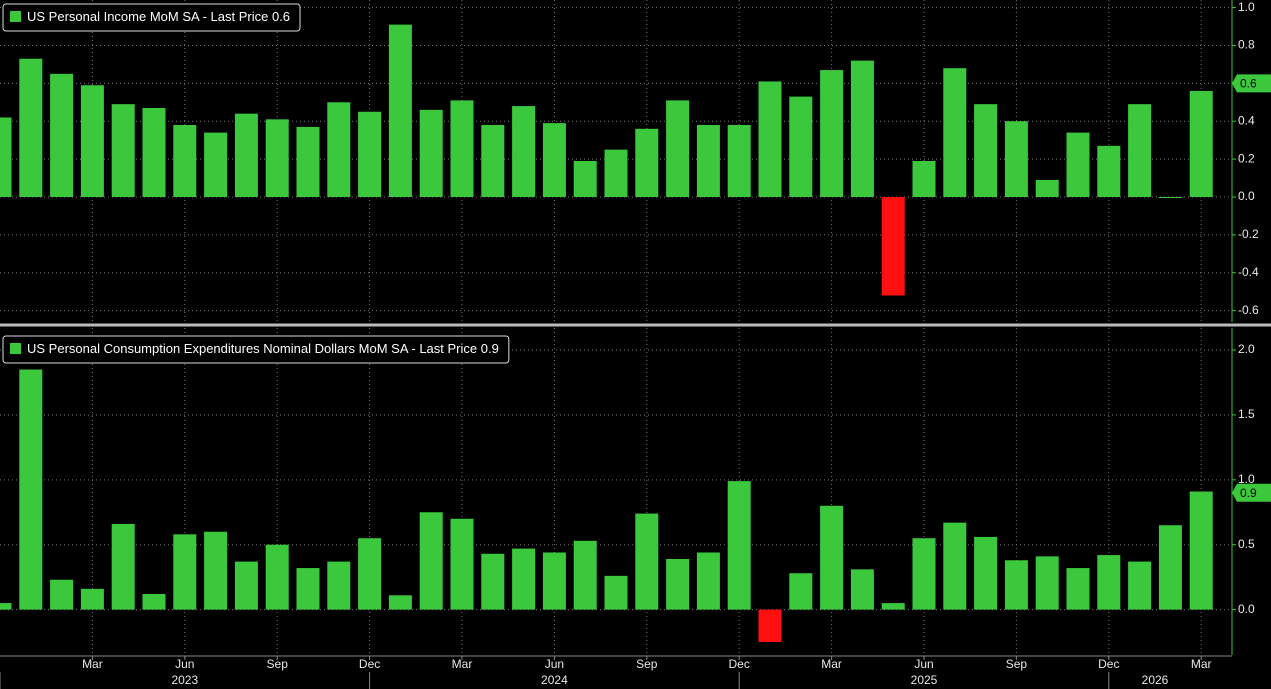  I want to click on year-label: 2023, so click(184, 680).